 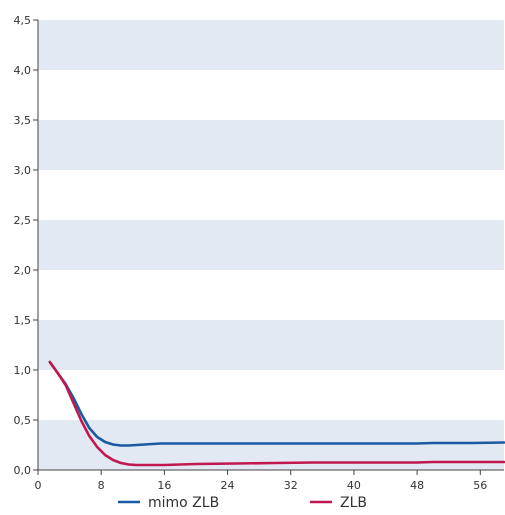 What do you see at coordinates (23, 20) in the screenshot?
I see `y-tick-label: 4,5` at bounding box center [23, 20].